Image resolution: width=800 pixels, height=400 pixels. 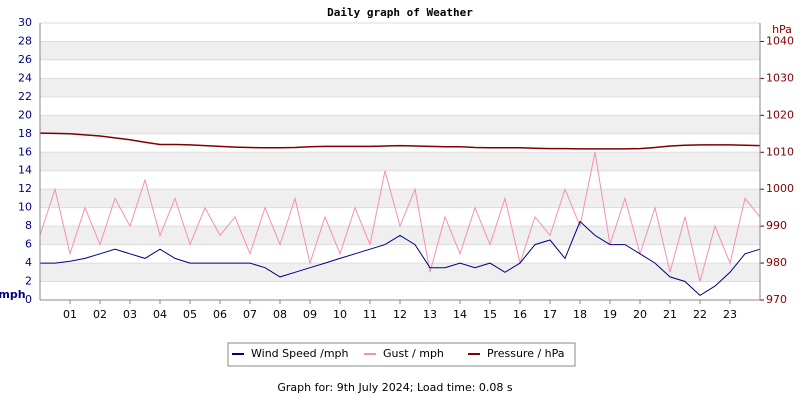 I want to click on y2-tick-label: 980, so click(x=776, y=262).